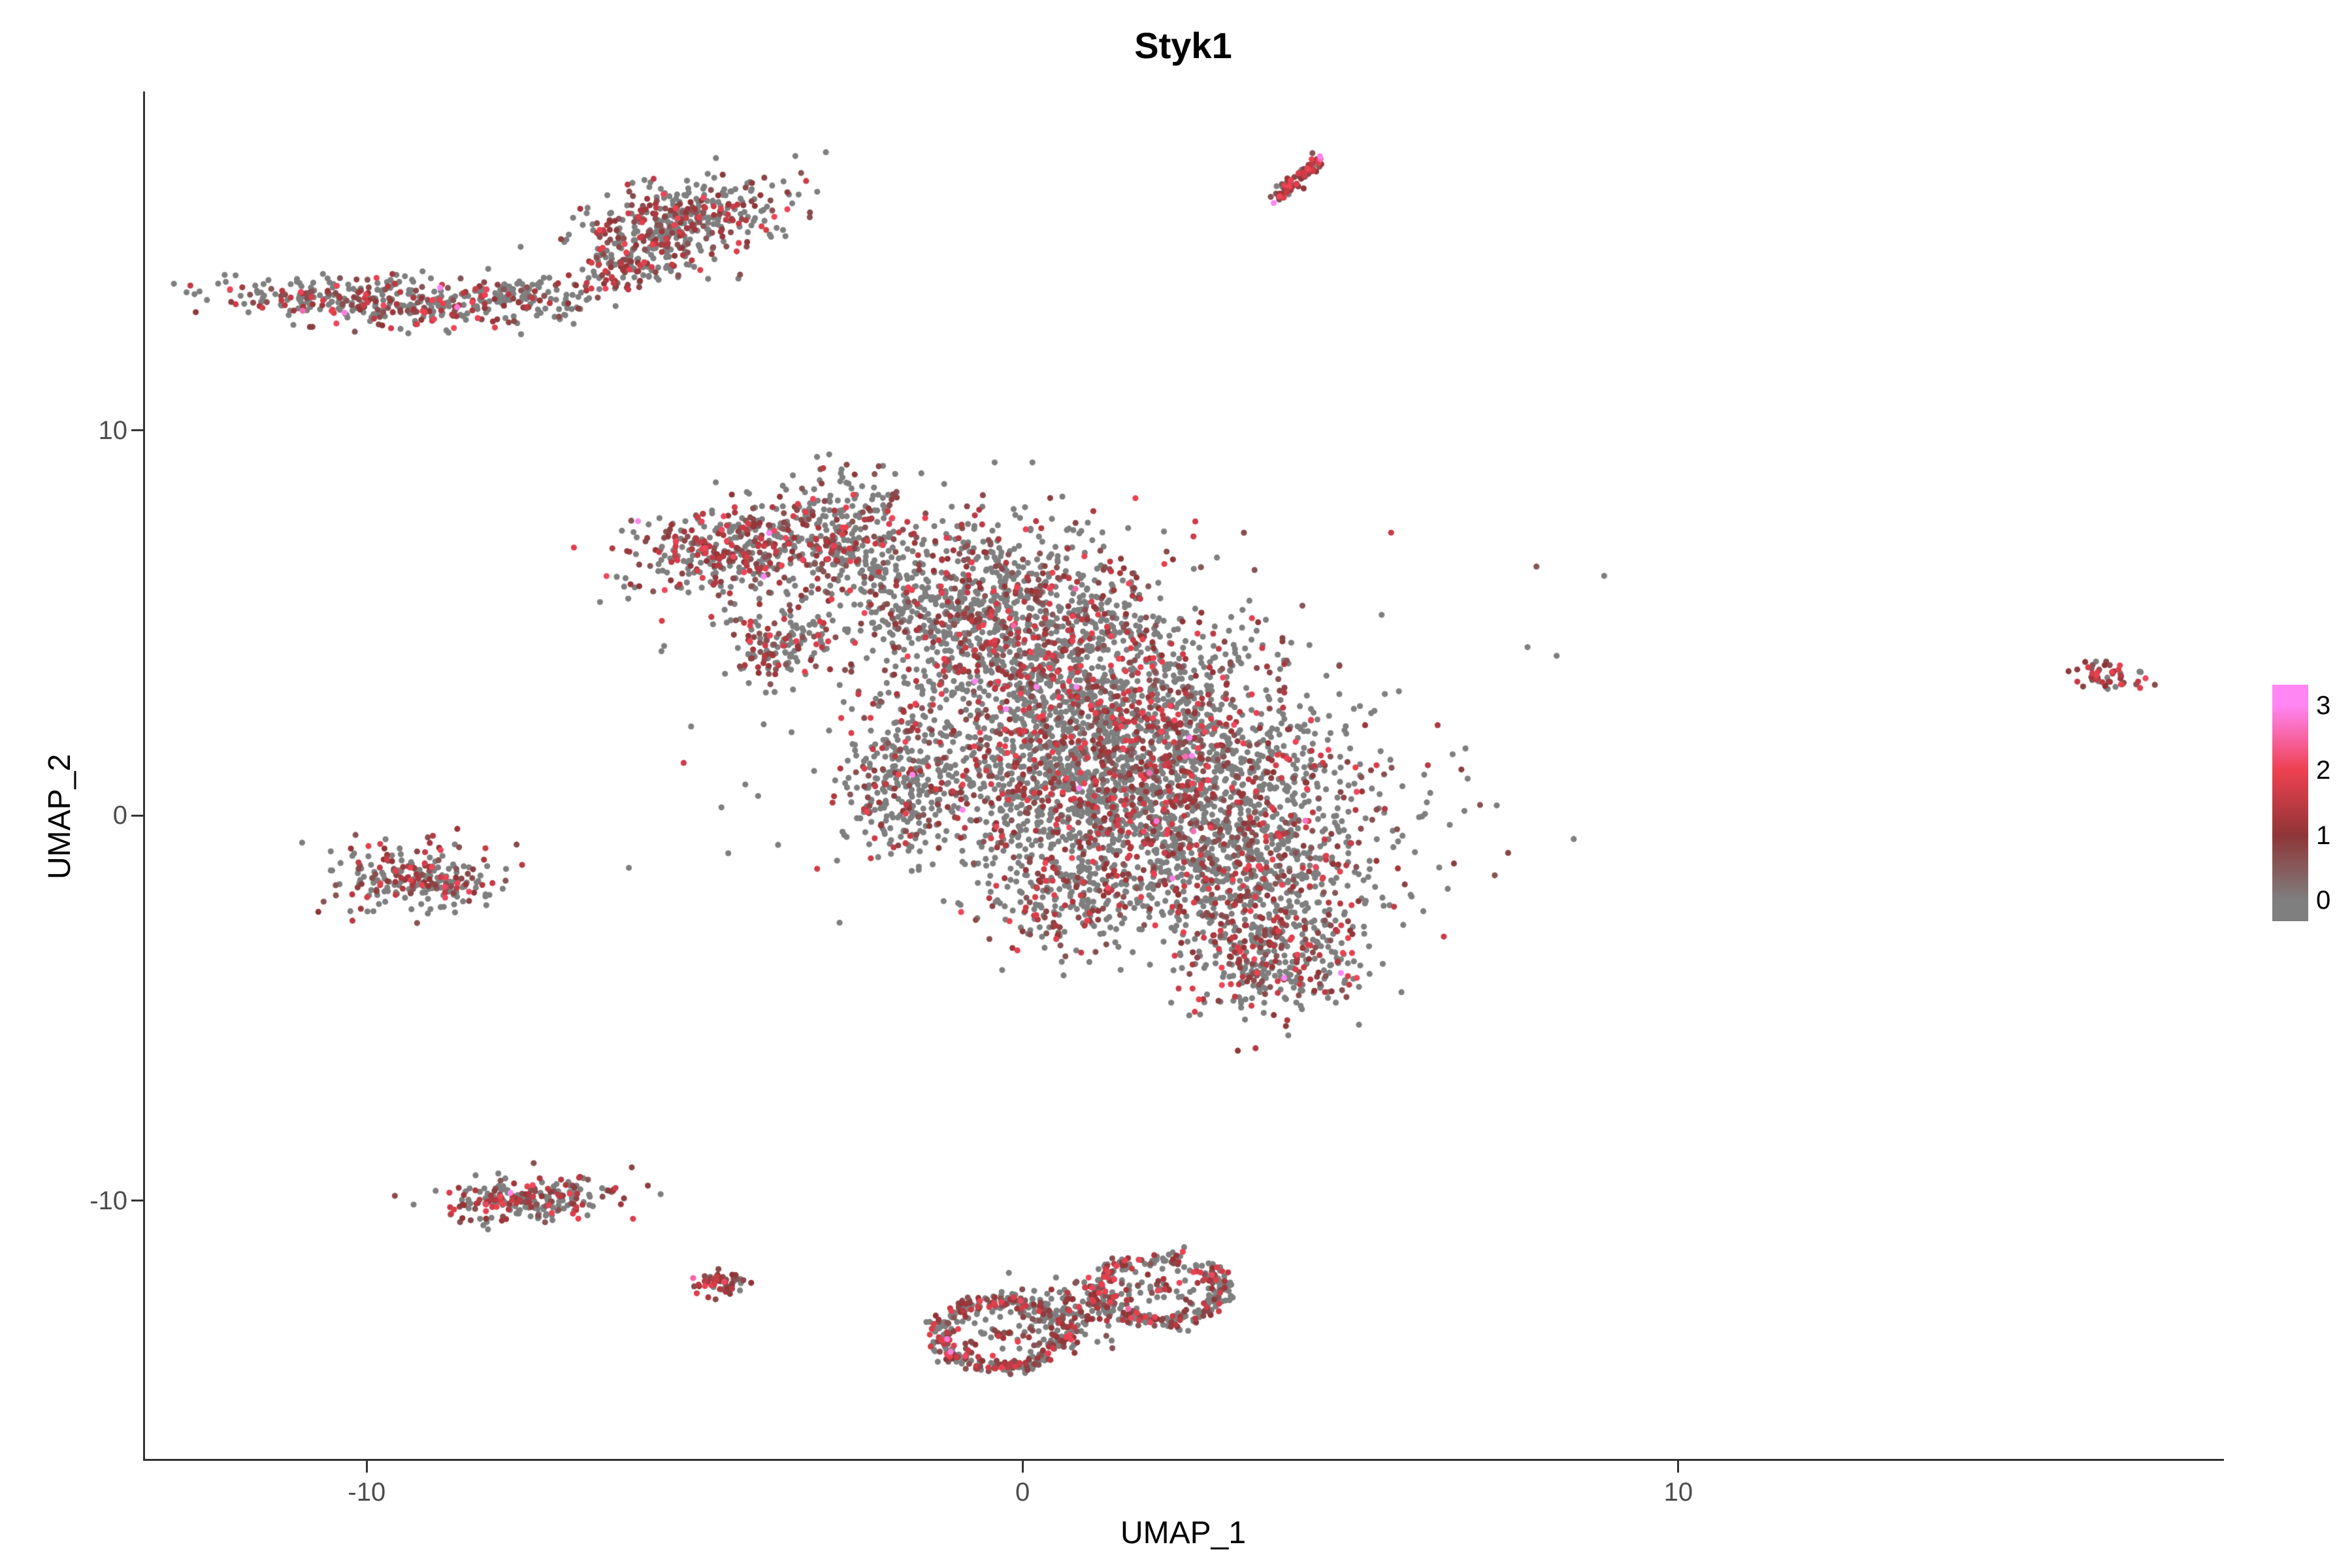 This screenshot has height=1568, width=2352. Describe the element at coordinates (113, 430) in the screenshot. I see `y-tick-label: 10` at that location.